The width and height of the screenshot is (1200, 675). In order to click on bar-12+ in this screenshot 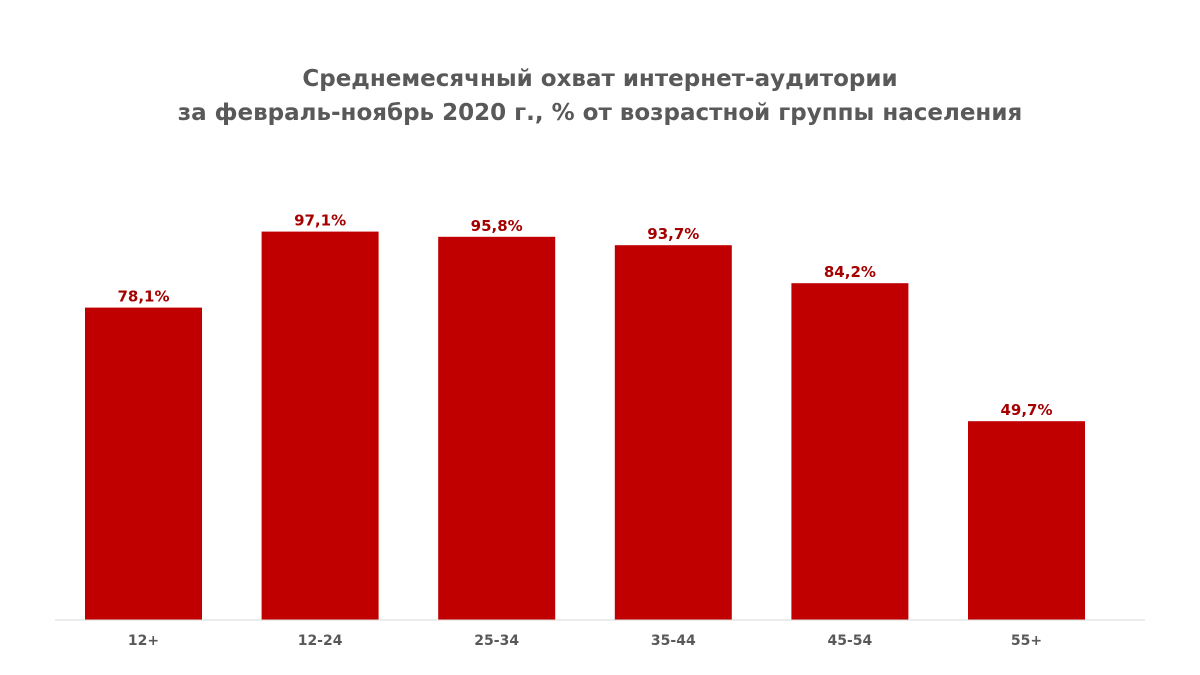, I will do `click(143, 463)`.